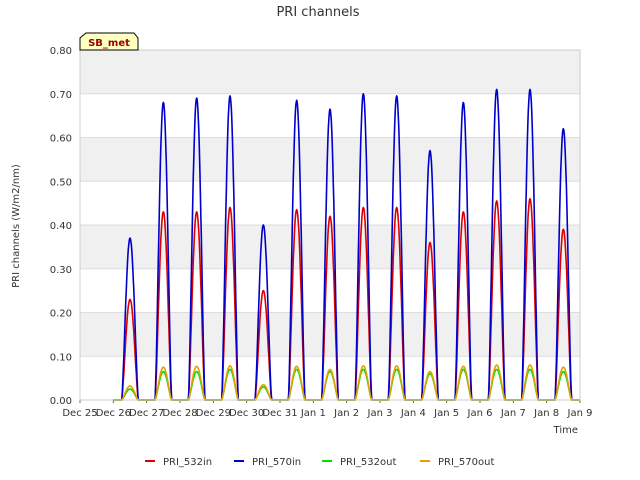 The image size is (640, 480). Describe the element at coordinates (413, 413) in the screenshot. I see `x-tick-label: Jan 4` at that location.